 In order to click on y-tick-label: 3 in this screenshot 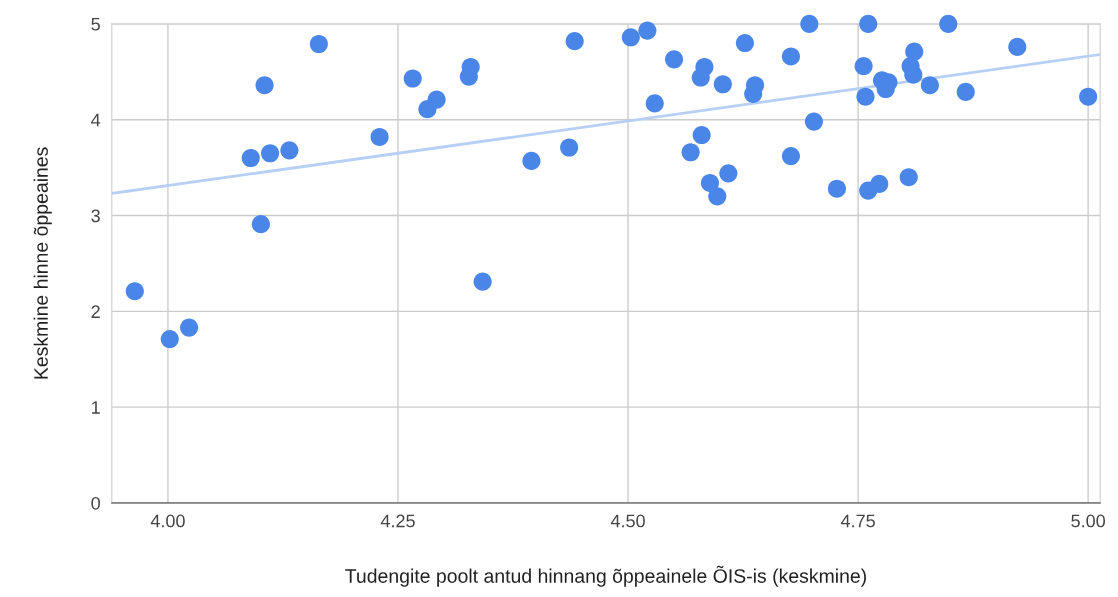, I will do `click(95, 216)`.